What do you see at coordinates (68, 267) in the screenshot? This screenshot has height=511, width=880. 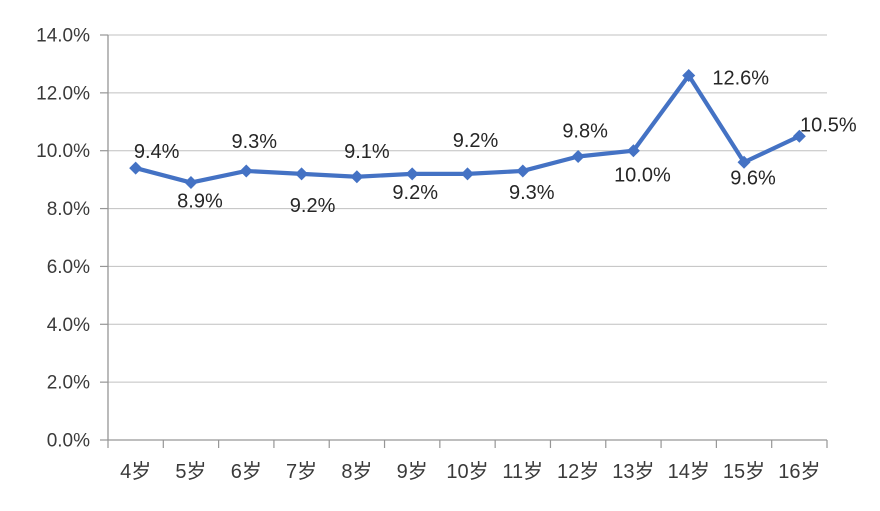 I see `y-axis-tick-label: 6.0%` at bounding box center [68, 267].